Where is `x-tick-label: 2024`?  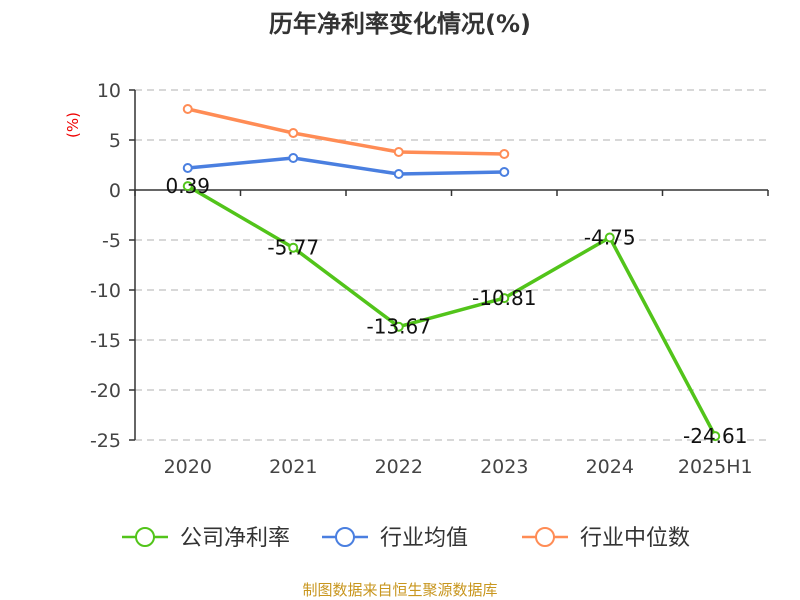 x-tick-label: 2024 is located at coordinates (610, 467).